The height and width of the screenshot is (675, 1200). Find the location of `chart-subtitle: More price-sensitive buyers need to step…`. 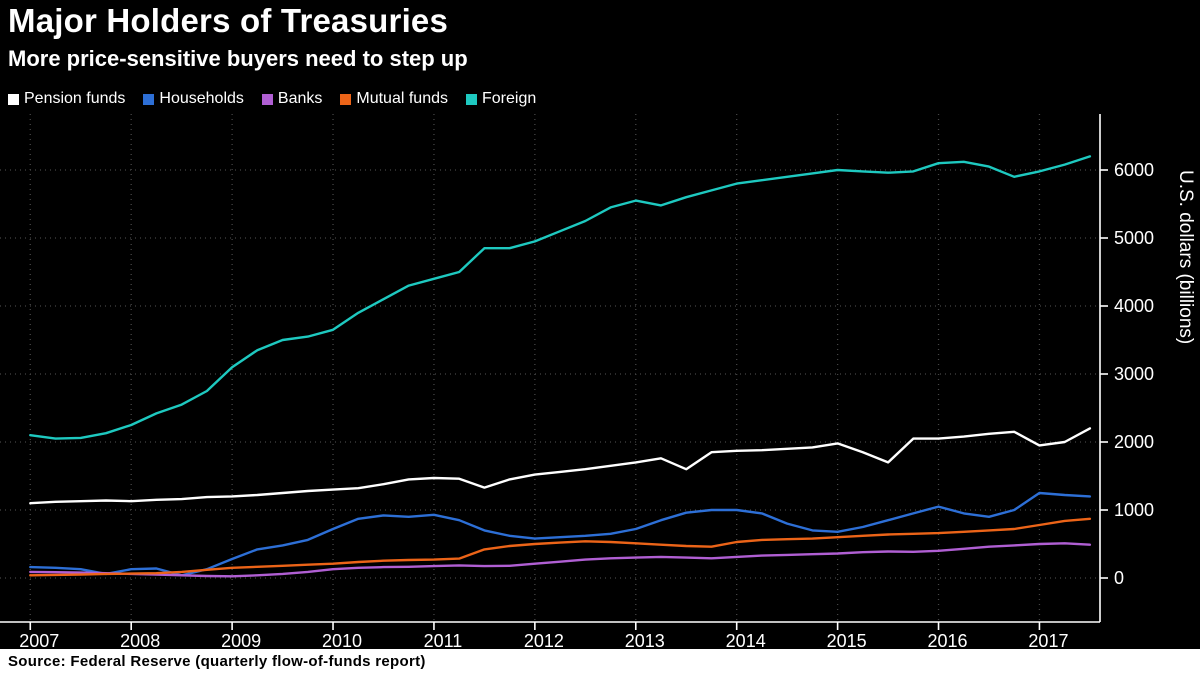

chart-subtitle: More price-sensitive buyers need to step… is located at coordinates (238, 58).